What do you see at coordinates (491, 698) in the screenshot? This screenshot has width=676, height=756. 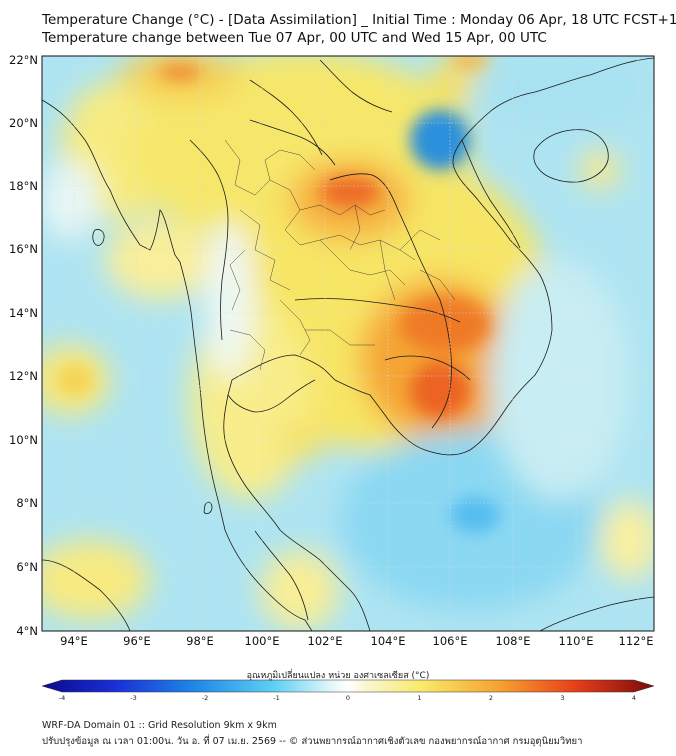 I see `colorbar-tick-label: 2` at bounding box center [491, 698].